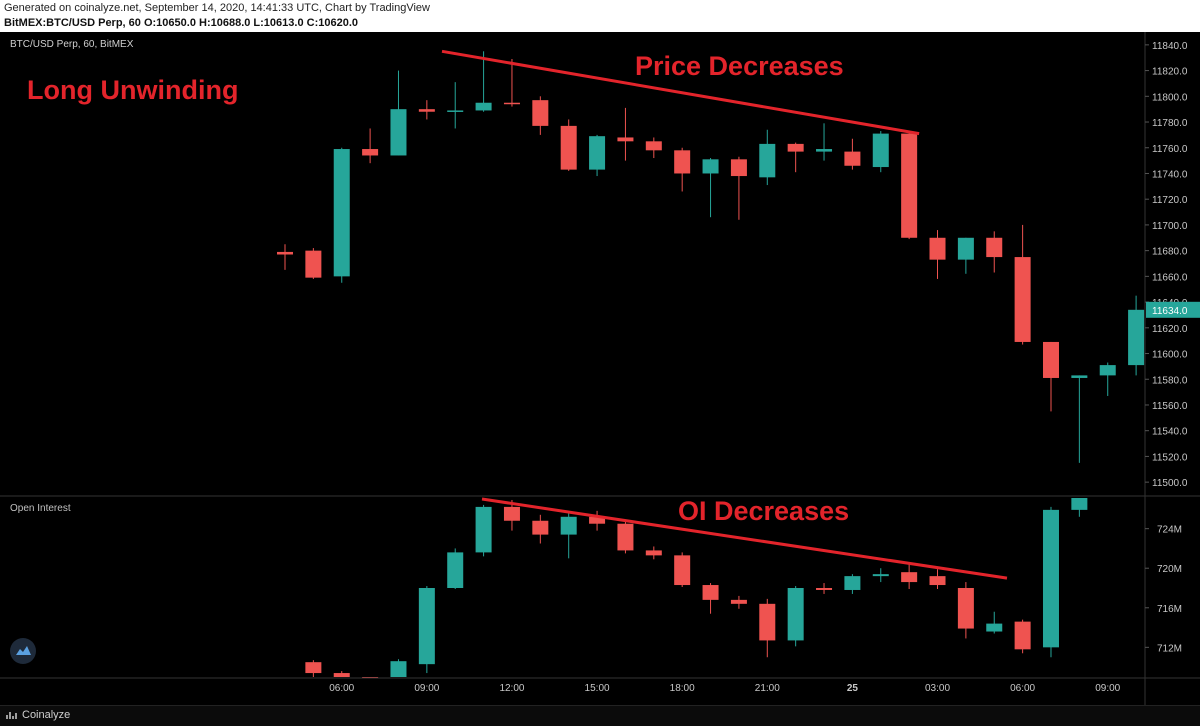 The height and width of the screenshot is (726, 1200). Describe the element at coordinates (1170, 277) in the screenshot. I see `price-tick-label: 11660.0` at that location.